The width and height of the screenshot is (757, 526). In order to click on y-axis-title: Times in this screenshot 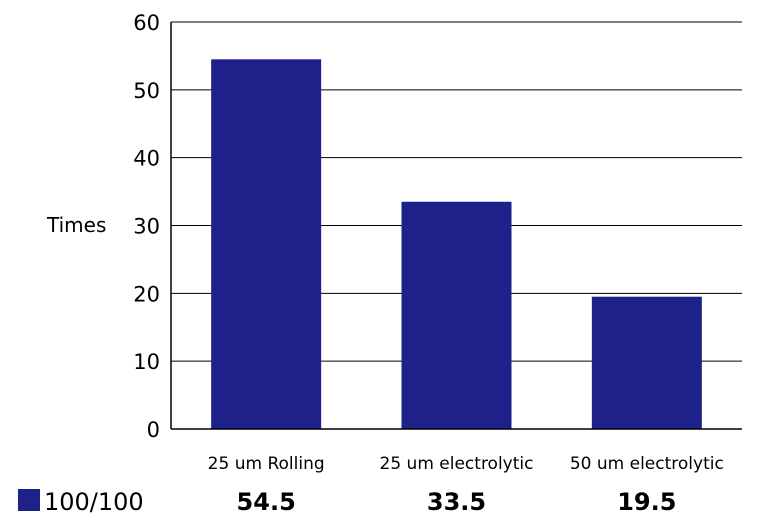, I will do `click(76, 225)`.